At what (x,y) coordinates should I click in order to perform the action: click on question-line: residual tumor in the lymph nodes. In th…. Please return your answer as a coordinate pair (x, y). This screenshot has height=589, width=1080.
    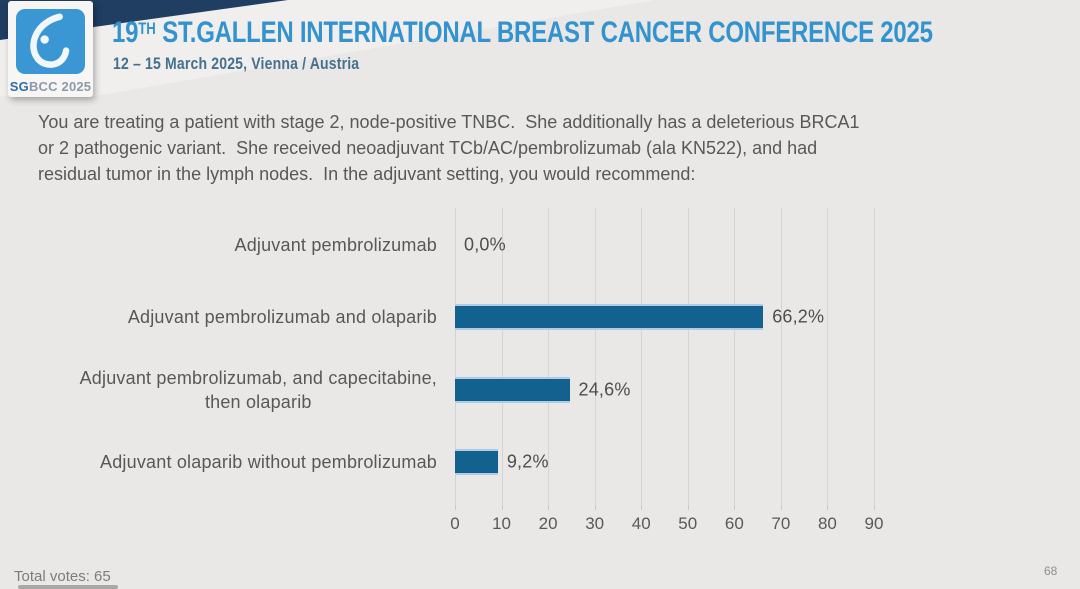
    Looking at the image, I should click on (367, 174).